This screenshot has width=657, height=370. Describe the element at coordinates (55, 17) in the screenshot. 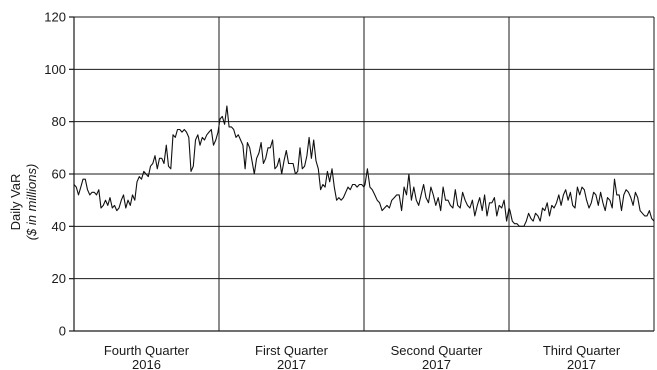

I see `y-tick-label-120: 120` at that location.